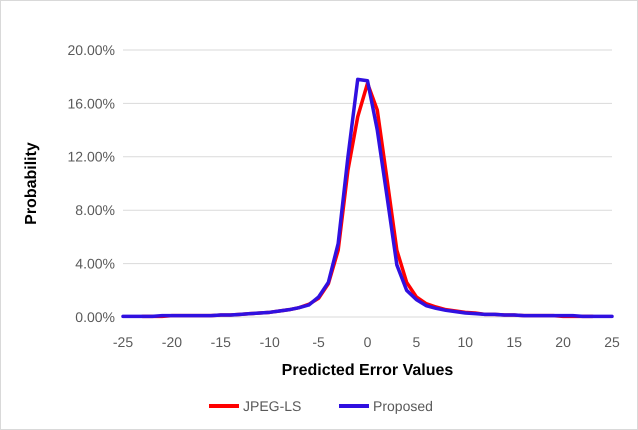 This screenshot has width=638, height=430. Describe the element at coordinates (270, 342) in the screenshot. I see `x-tick-label: -10` at that location.